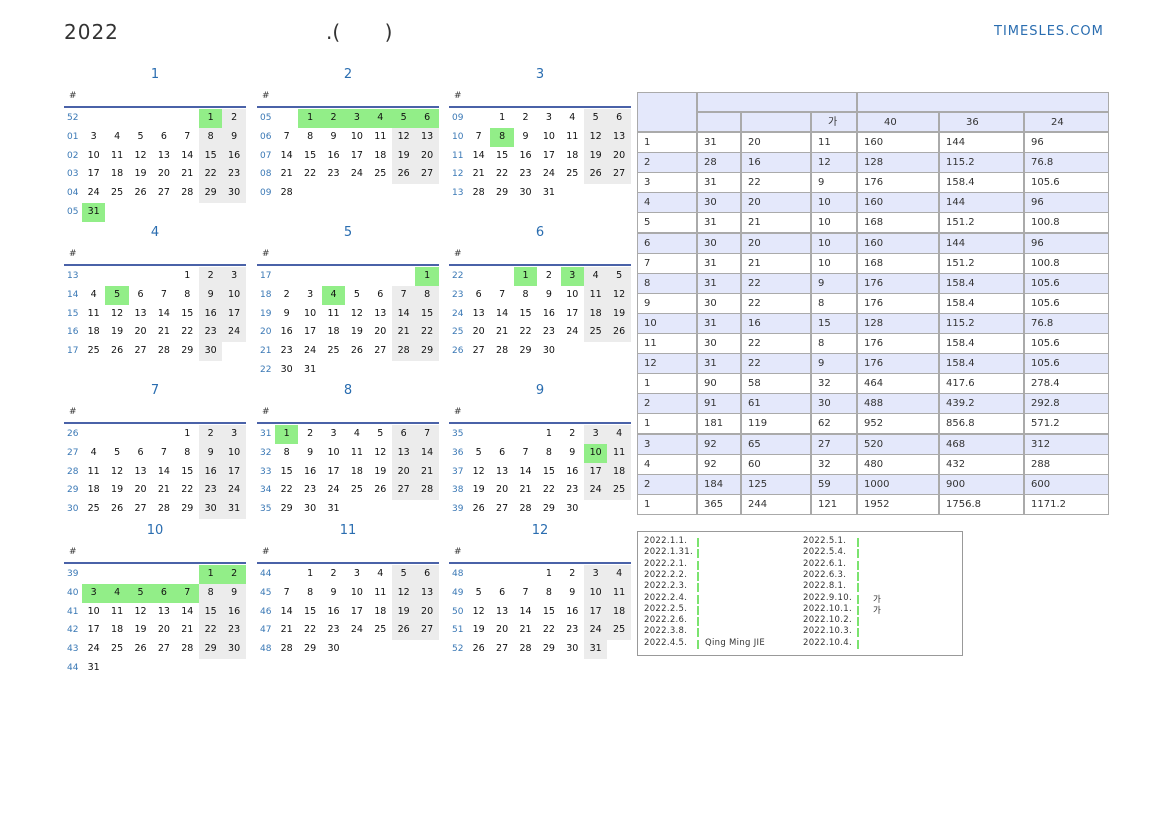 The width and height of the screenshot is (1169, 827). I want to click on day-cell: 31, so click(93, 667).